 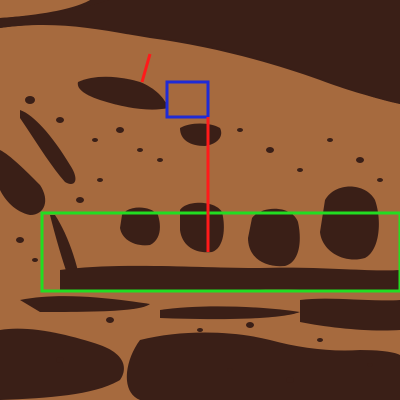 I want to click on annotation-line-red-upper, so click(x=146, y=68).